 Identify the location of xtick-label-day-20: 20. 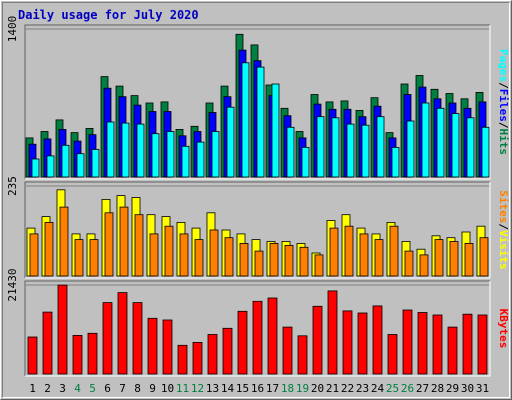
(317, 388).